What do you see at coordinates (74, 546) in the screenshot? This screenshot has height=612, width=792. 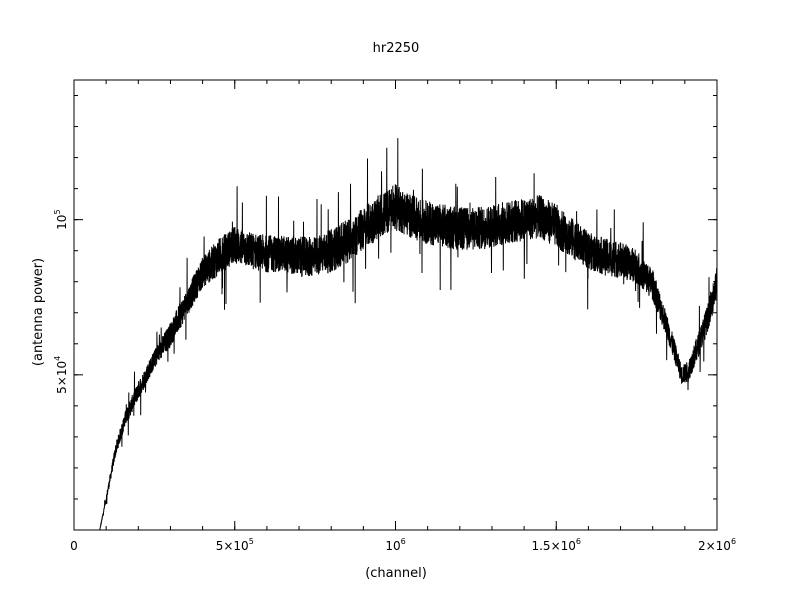 I see `x-tick-label: 0` at bounding box center [74, 546].